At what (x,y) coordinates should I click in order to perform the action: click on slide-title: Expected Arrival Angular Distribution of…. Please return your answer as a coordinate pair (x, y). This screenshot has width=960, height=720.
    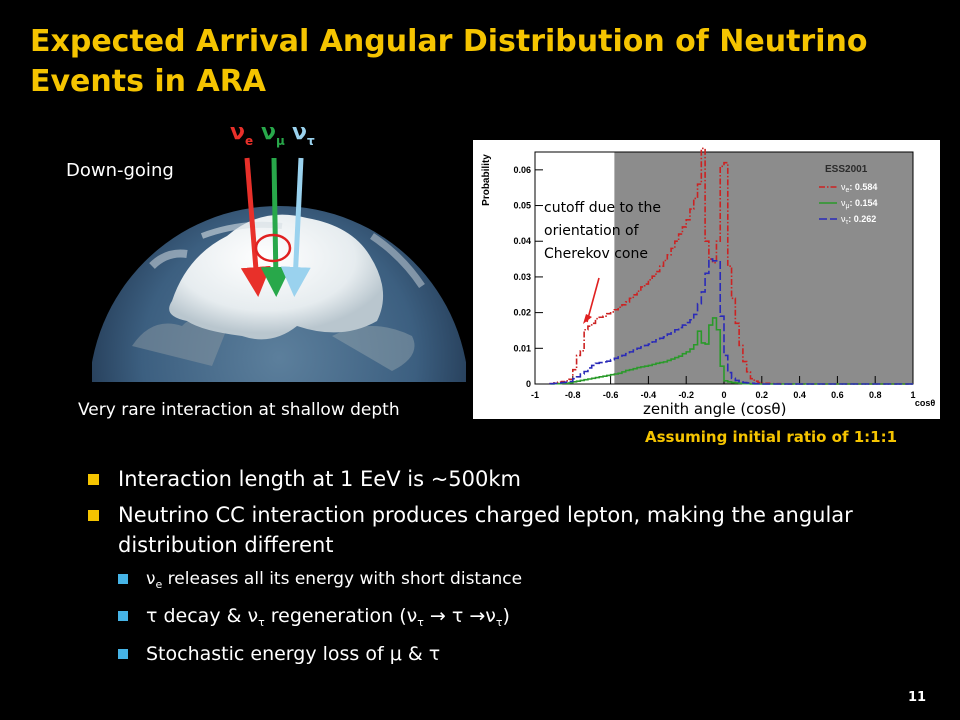
    Looking at the image, I should click on (449, 61).